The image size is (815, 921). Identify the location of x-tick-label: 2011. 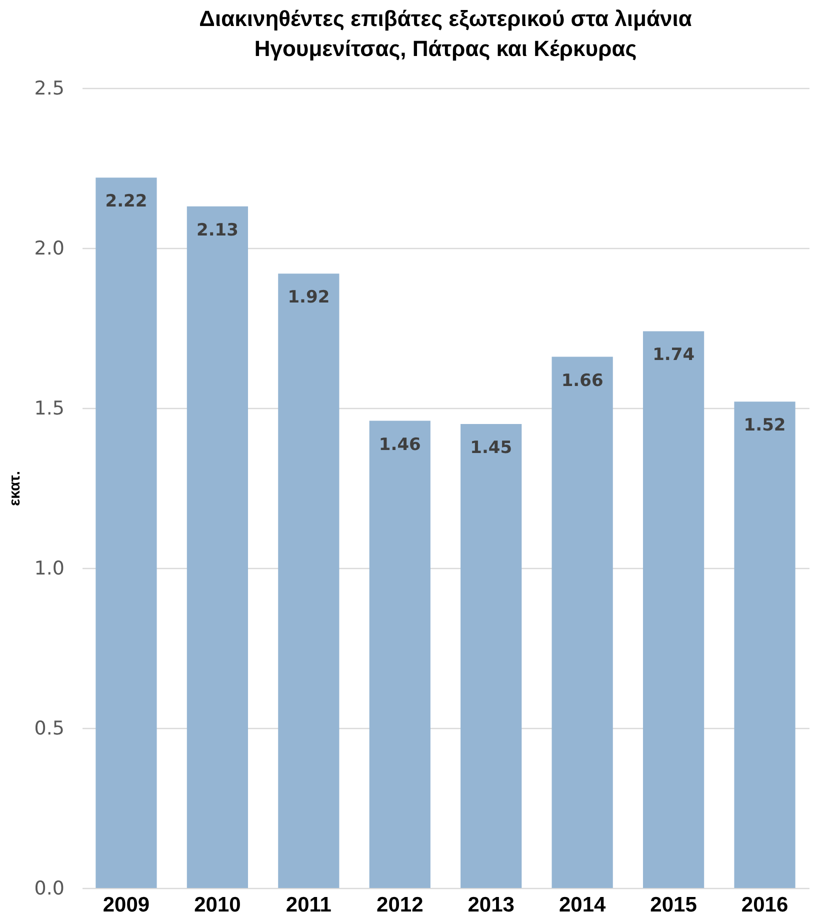
(309, 905).